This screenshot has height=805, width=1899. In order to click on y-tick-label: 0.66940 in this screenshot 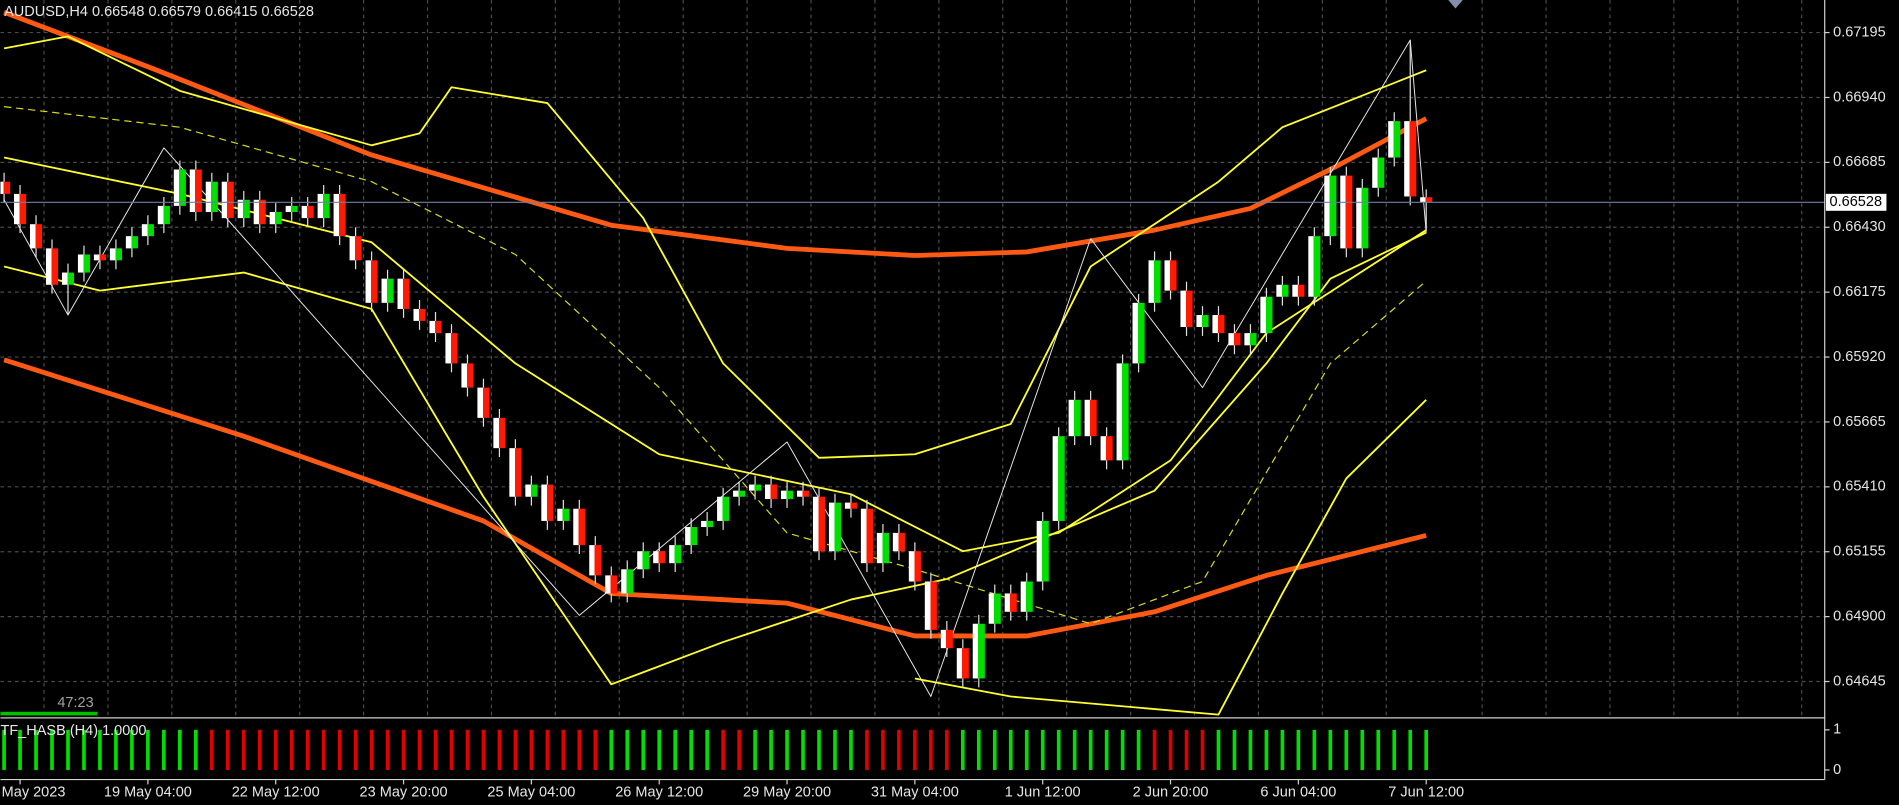, I will do `click(1859, 97)`.